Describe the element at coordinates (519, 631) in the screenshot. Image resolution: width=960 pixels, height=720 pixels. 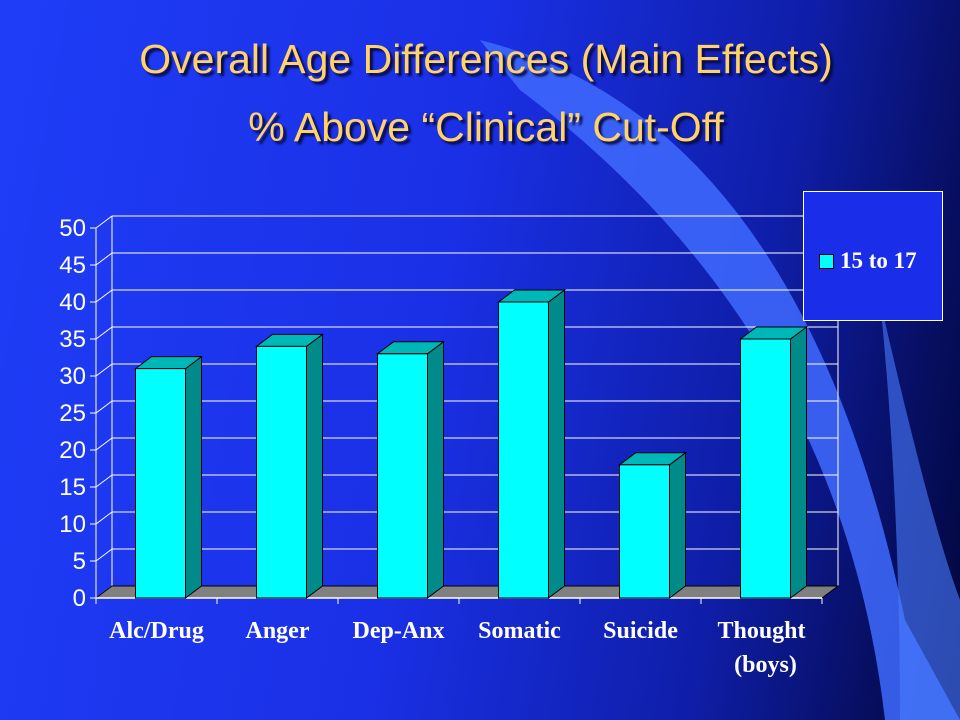
I see `x-category-label: Somatic` at that location.